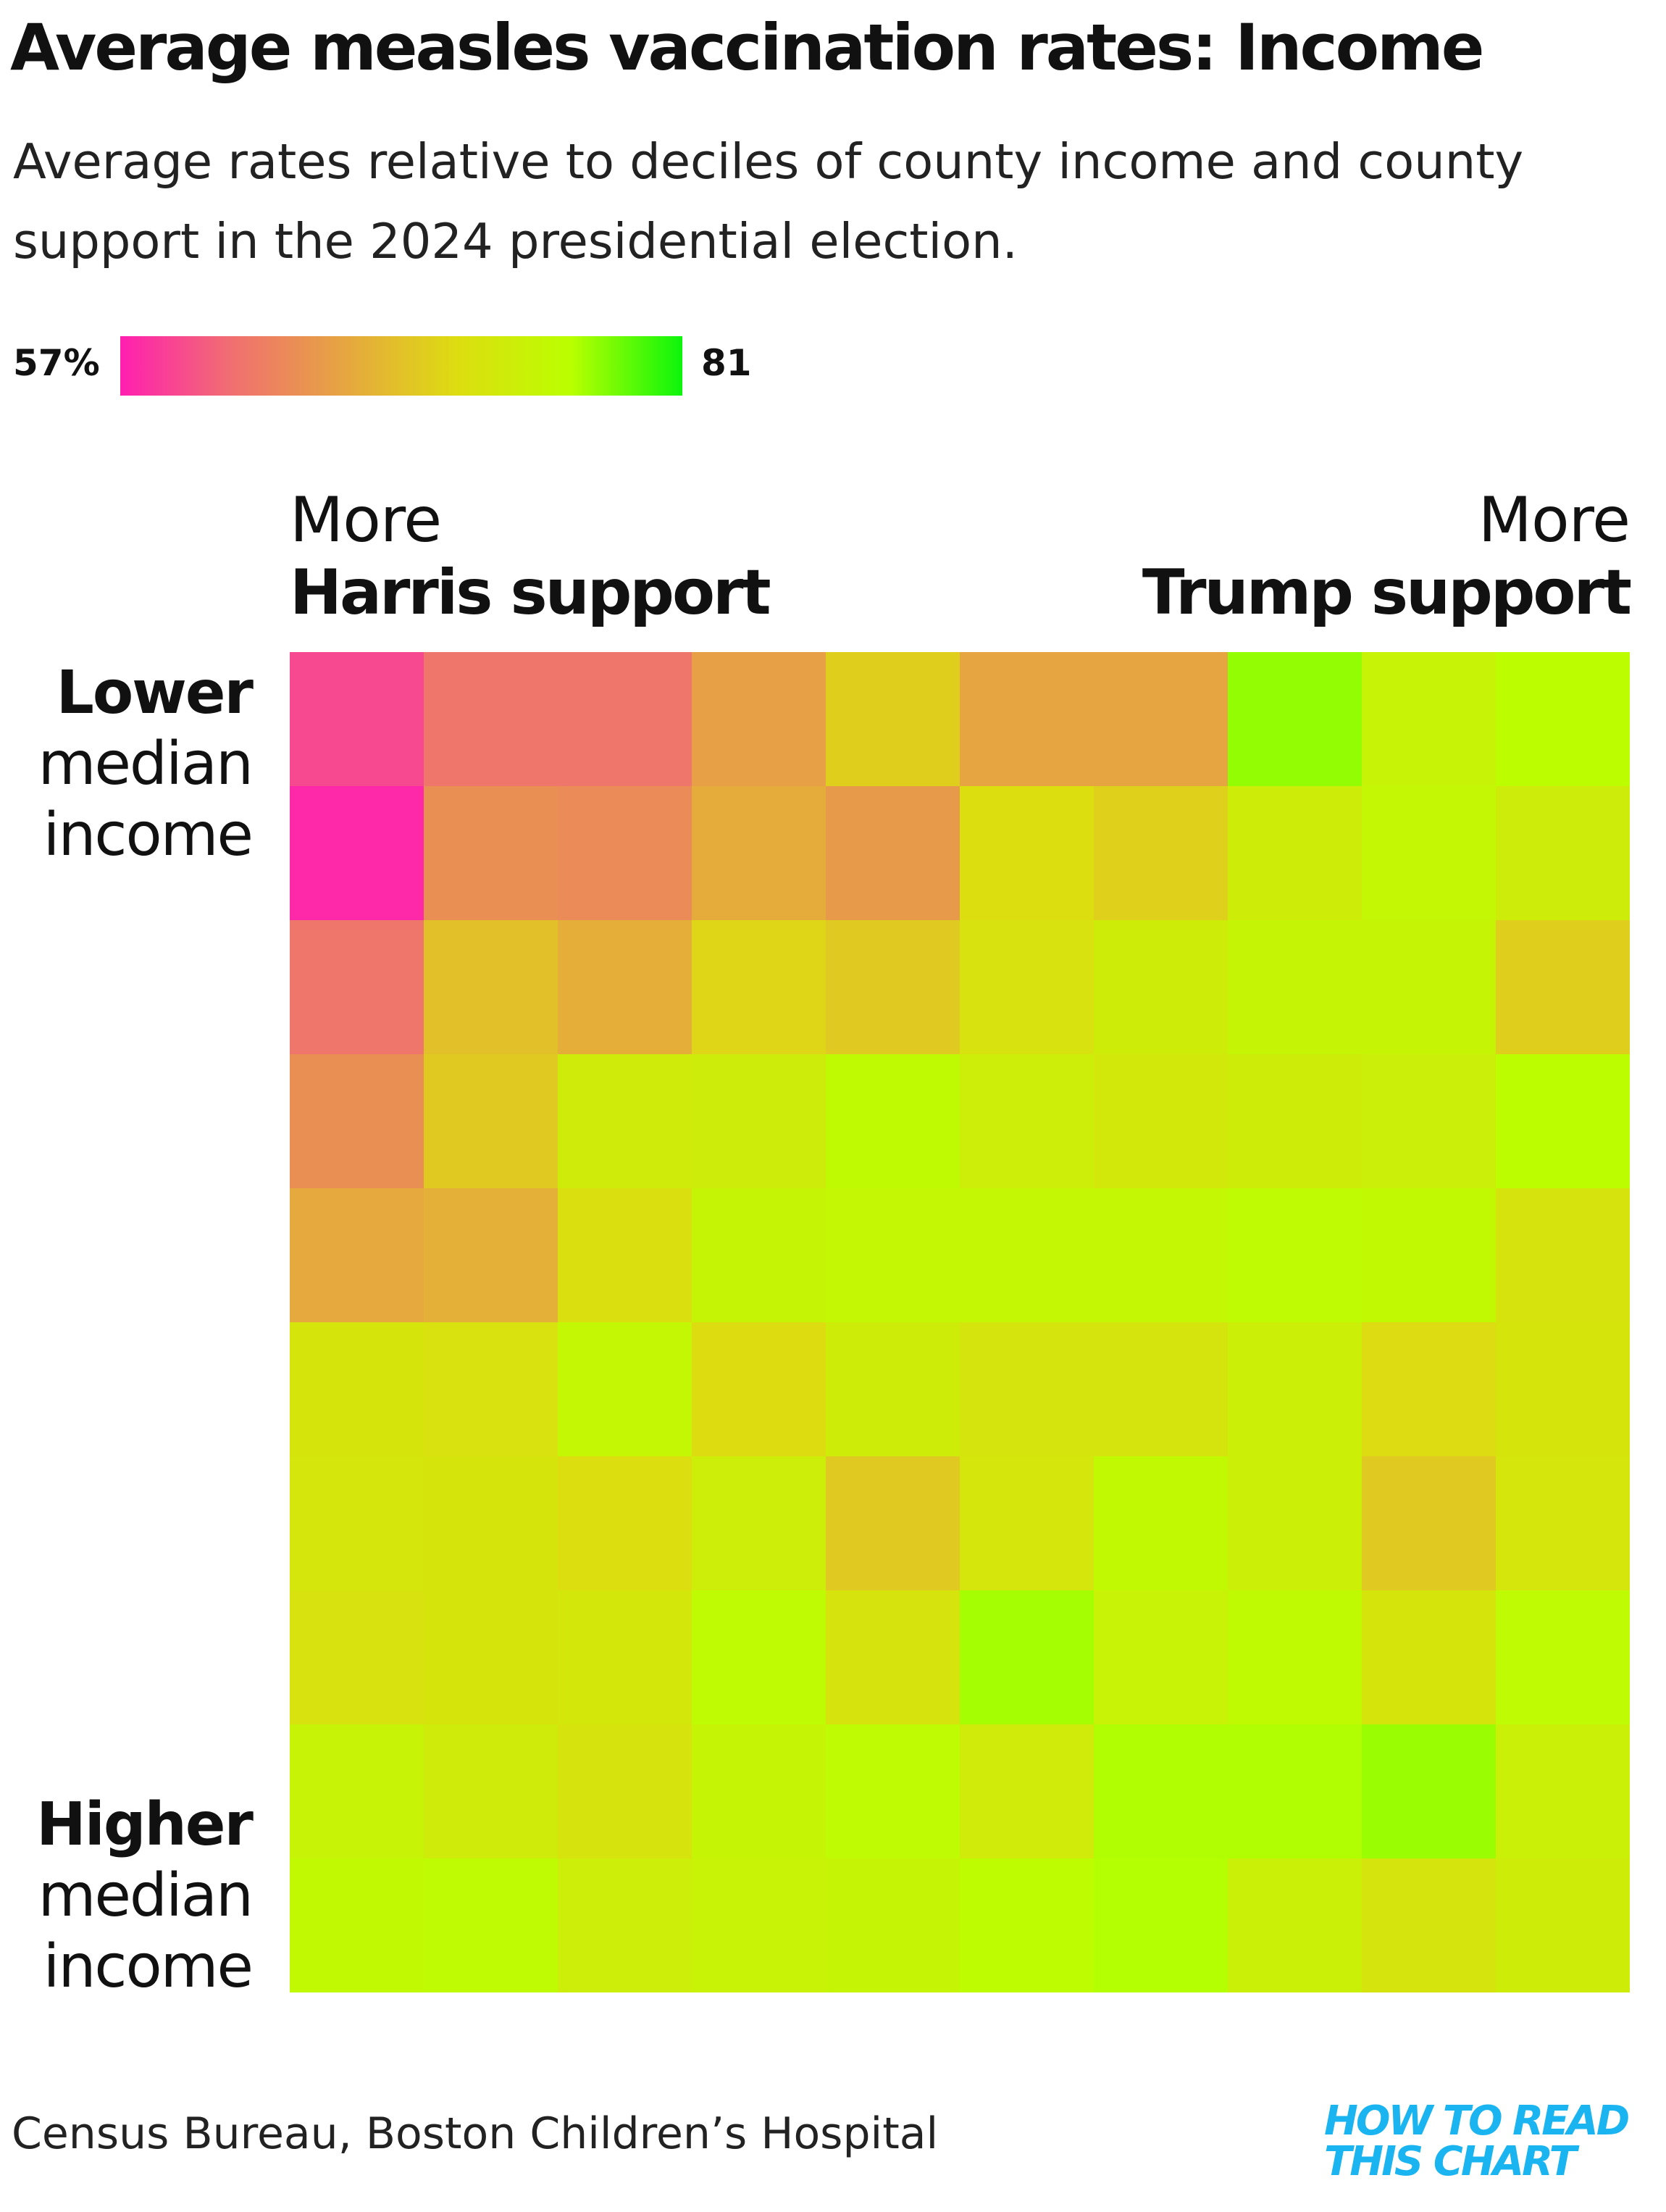  Describe the element at coordinates (1027, 1658) in the screenshot. I see `heatmap-cell-r8-c6` at that location.